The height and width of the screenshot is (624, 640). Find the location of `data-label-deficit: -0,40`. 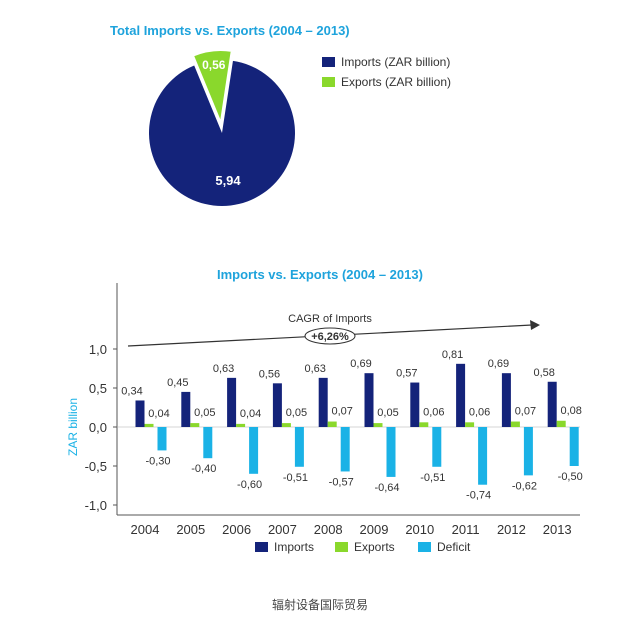

data-label-deficit: -0,40 is located at coordinates (203, 469).